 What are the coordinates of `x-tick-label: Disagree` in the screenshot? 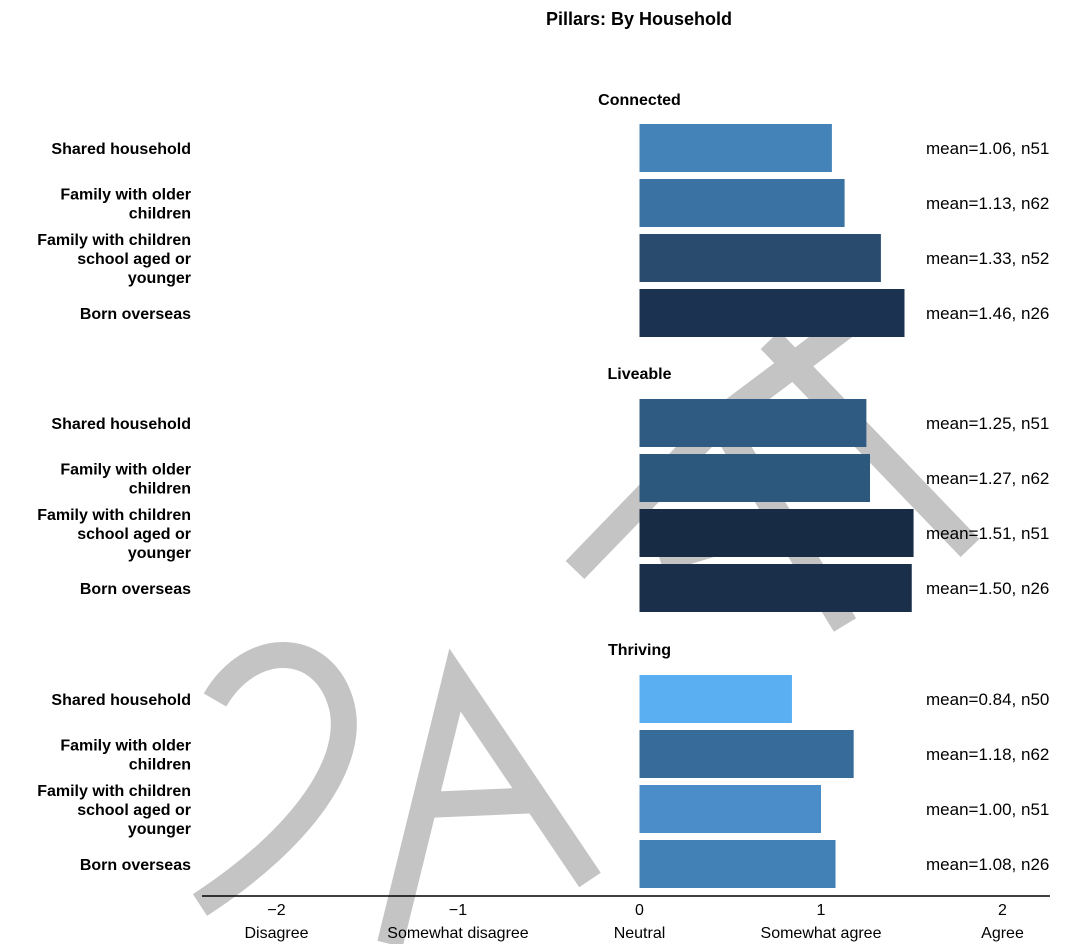 It's located at (276, 933).